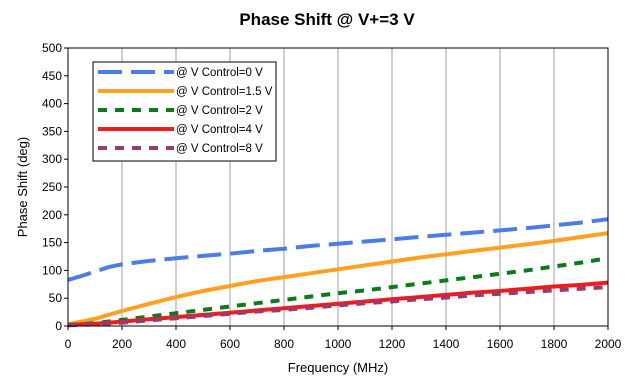  Describe the element at coordinates (230, 344) in the screenshot. I see `x-tick-label: 600` at that location.